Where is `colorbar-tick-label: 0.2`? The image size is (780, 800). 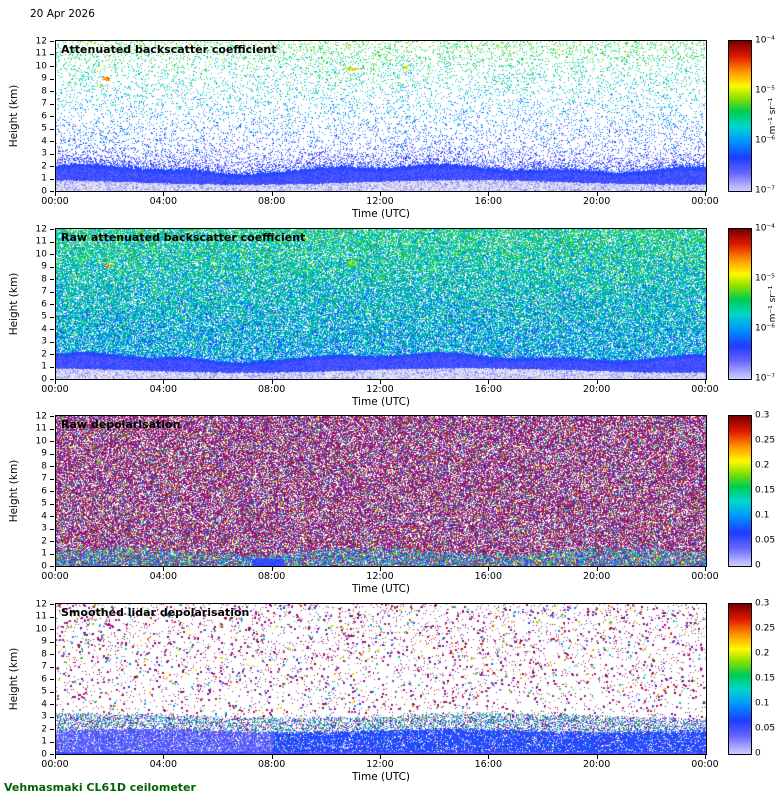
colorbar-tick-label: 0.2 is located at coordinates (762, 653).